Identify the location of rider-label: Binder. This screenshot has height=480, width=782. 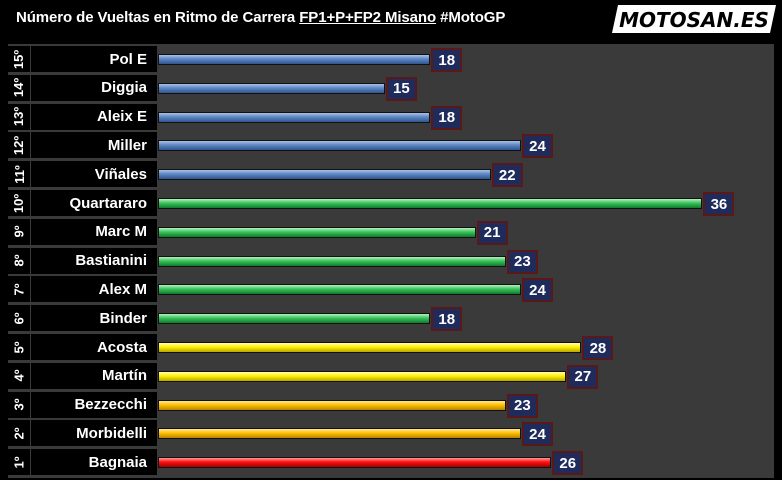
(94, 319).